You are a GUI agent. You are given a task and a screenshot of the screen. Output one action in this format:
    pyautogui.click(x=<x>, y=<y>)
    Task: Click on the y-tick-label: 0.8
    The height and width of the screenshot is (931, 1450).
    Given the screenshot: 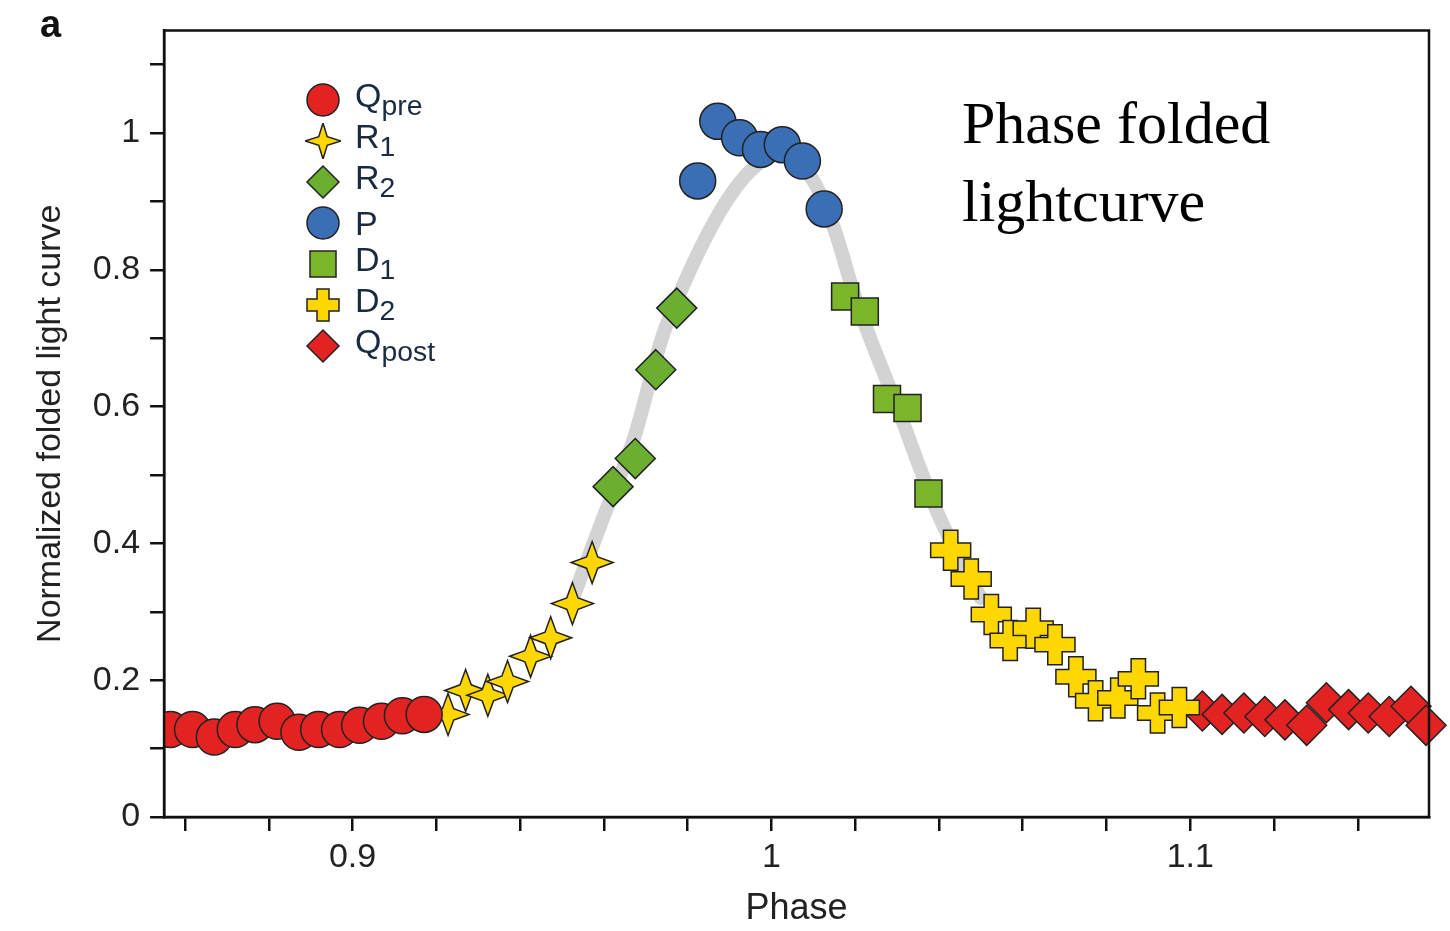 What is the action you would take?
    pyautogui.click(x=116, y=267)
    